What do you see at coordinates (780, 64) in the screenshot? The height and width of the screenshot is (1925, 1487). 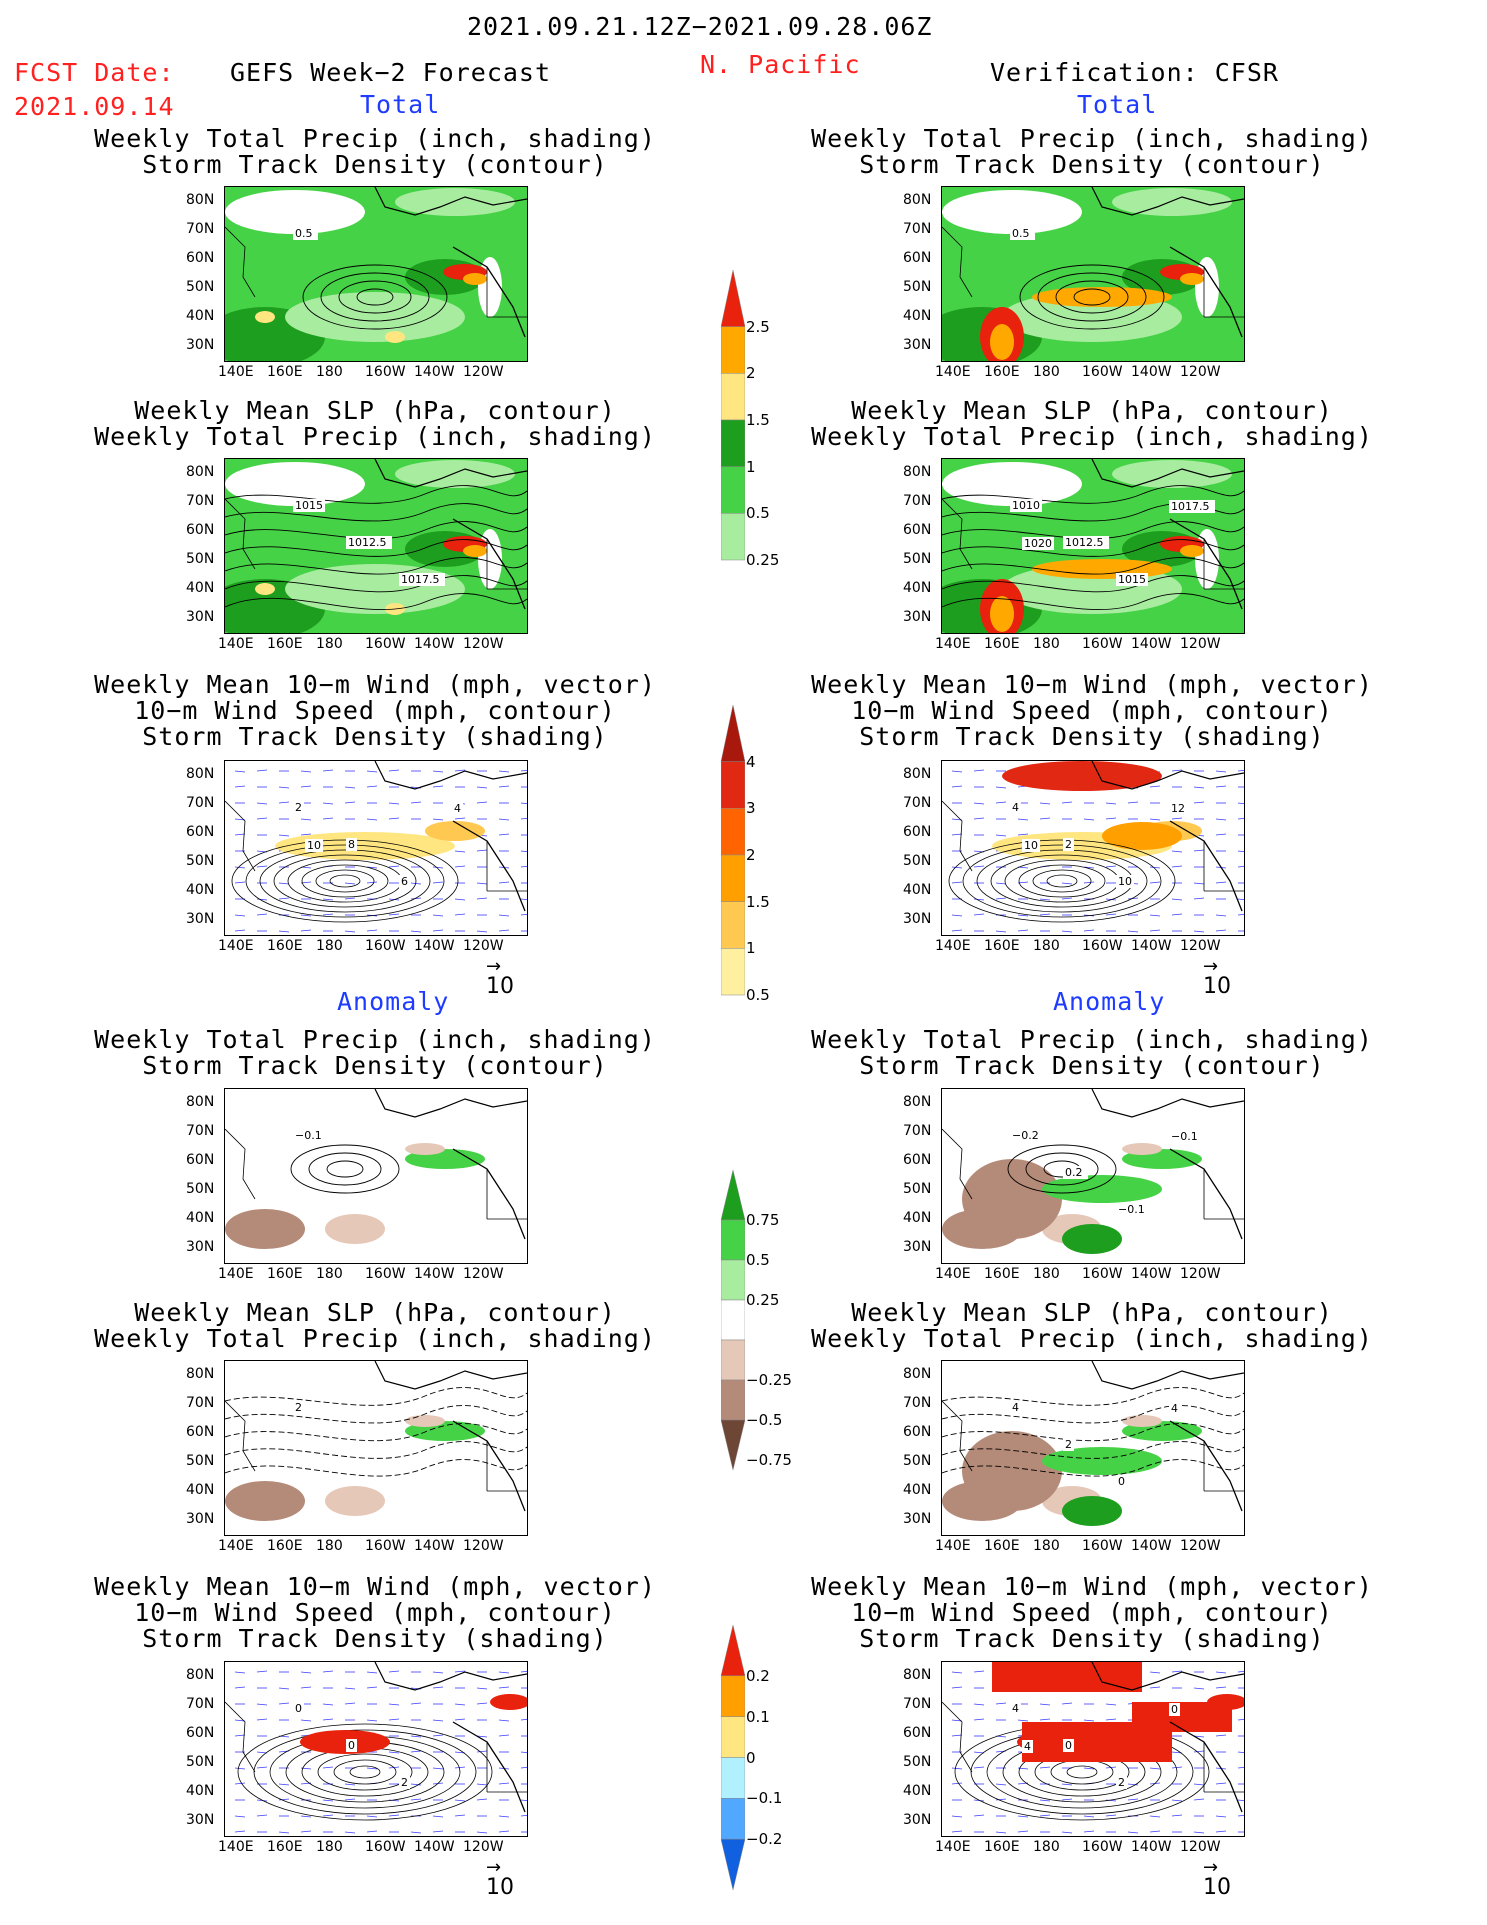 I see `region-name: N. Pacific` at bounding box center [780, 64].